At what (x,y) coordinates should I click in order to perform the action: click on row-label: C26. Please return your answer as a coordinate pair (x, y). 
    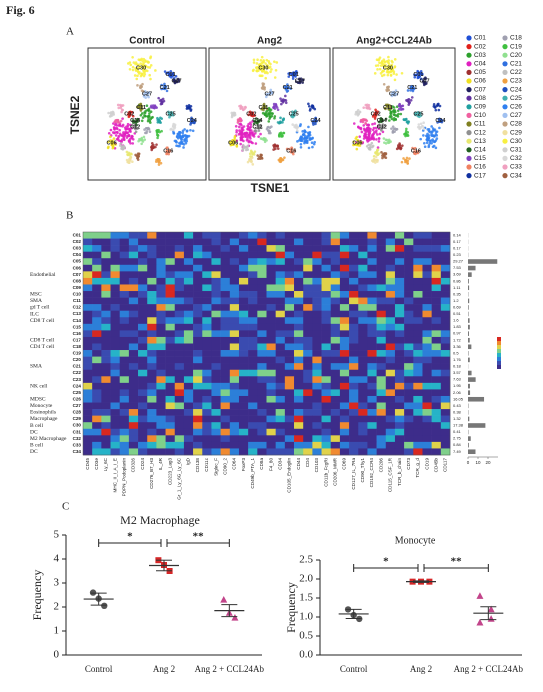
    Looking at the image, I should click on (77, 398).